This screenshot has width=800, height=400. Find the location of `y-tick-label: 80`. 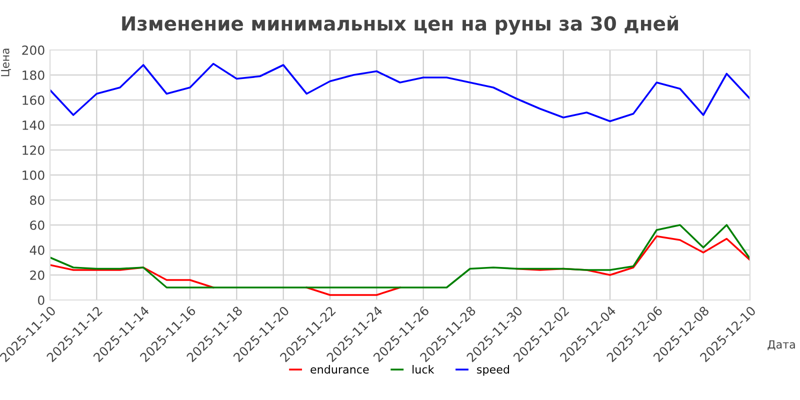

y-tick-label: 80 is located at coordinates (37, 200).